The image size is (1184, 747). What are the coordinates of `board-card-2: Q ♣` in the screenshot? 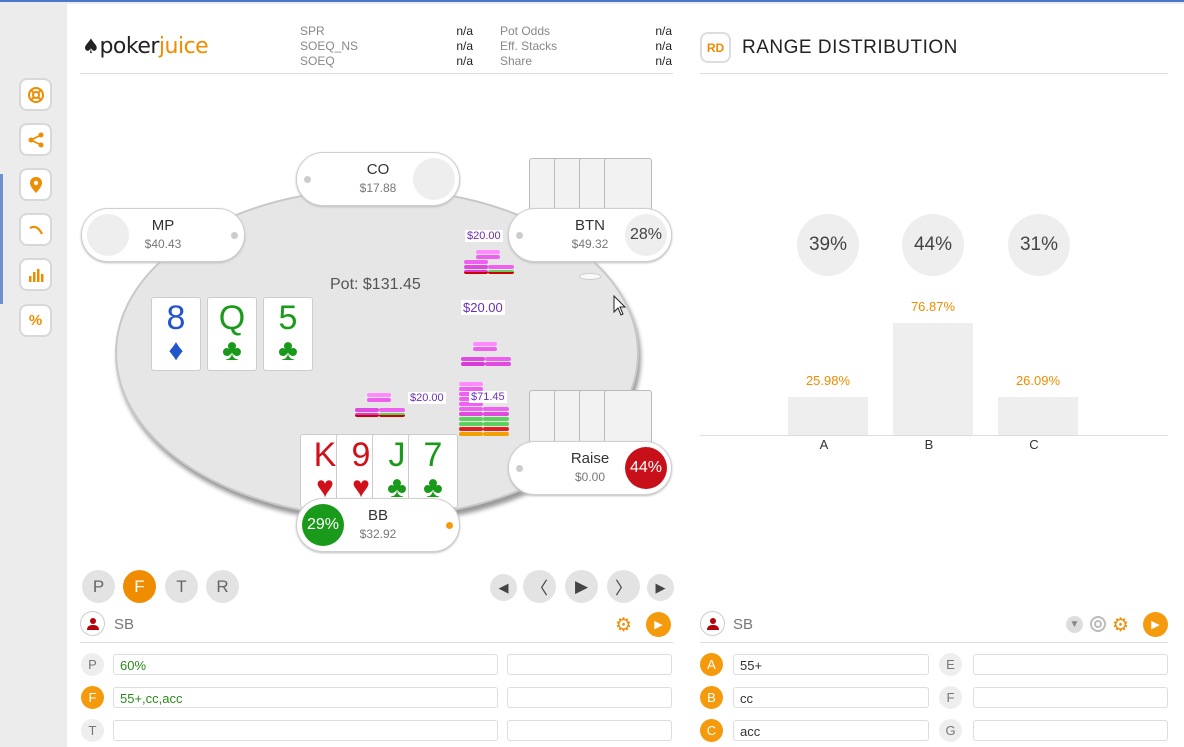 It's located at (232, 334).